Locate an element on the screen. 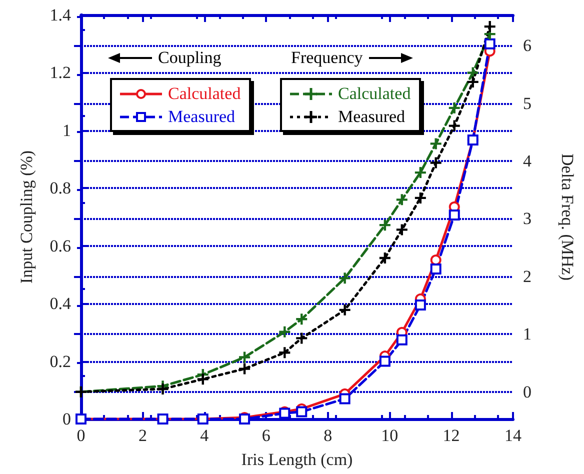  y-tick-label: 1 is located at coordinates (66, 130).